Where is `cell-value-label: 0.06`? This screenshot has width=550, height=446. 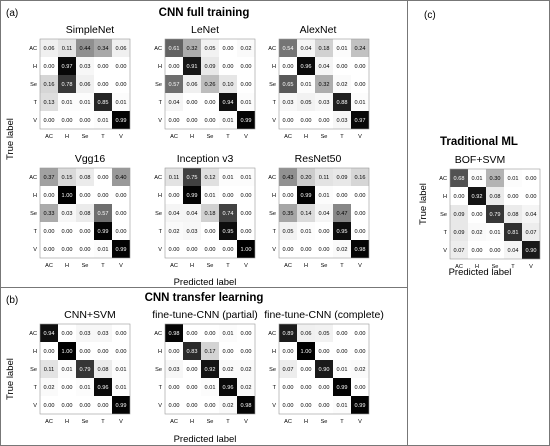
cell-value-label: 0.06 is located at coordinates (306, 334).